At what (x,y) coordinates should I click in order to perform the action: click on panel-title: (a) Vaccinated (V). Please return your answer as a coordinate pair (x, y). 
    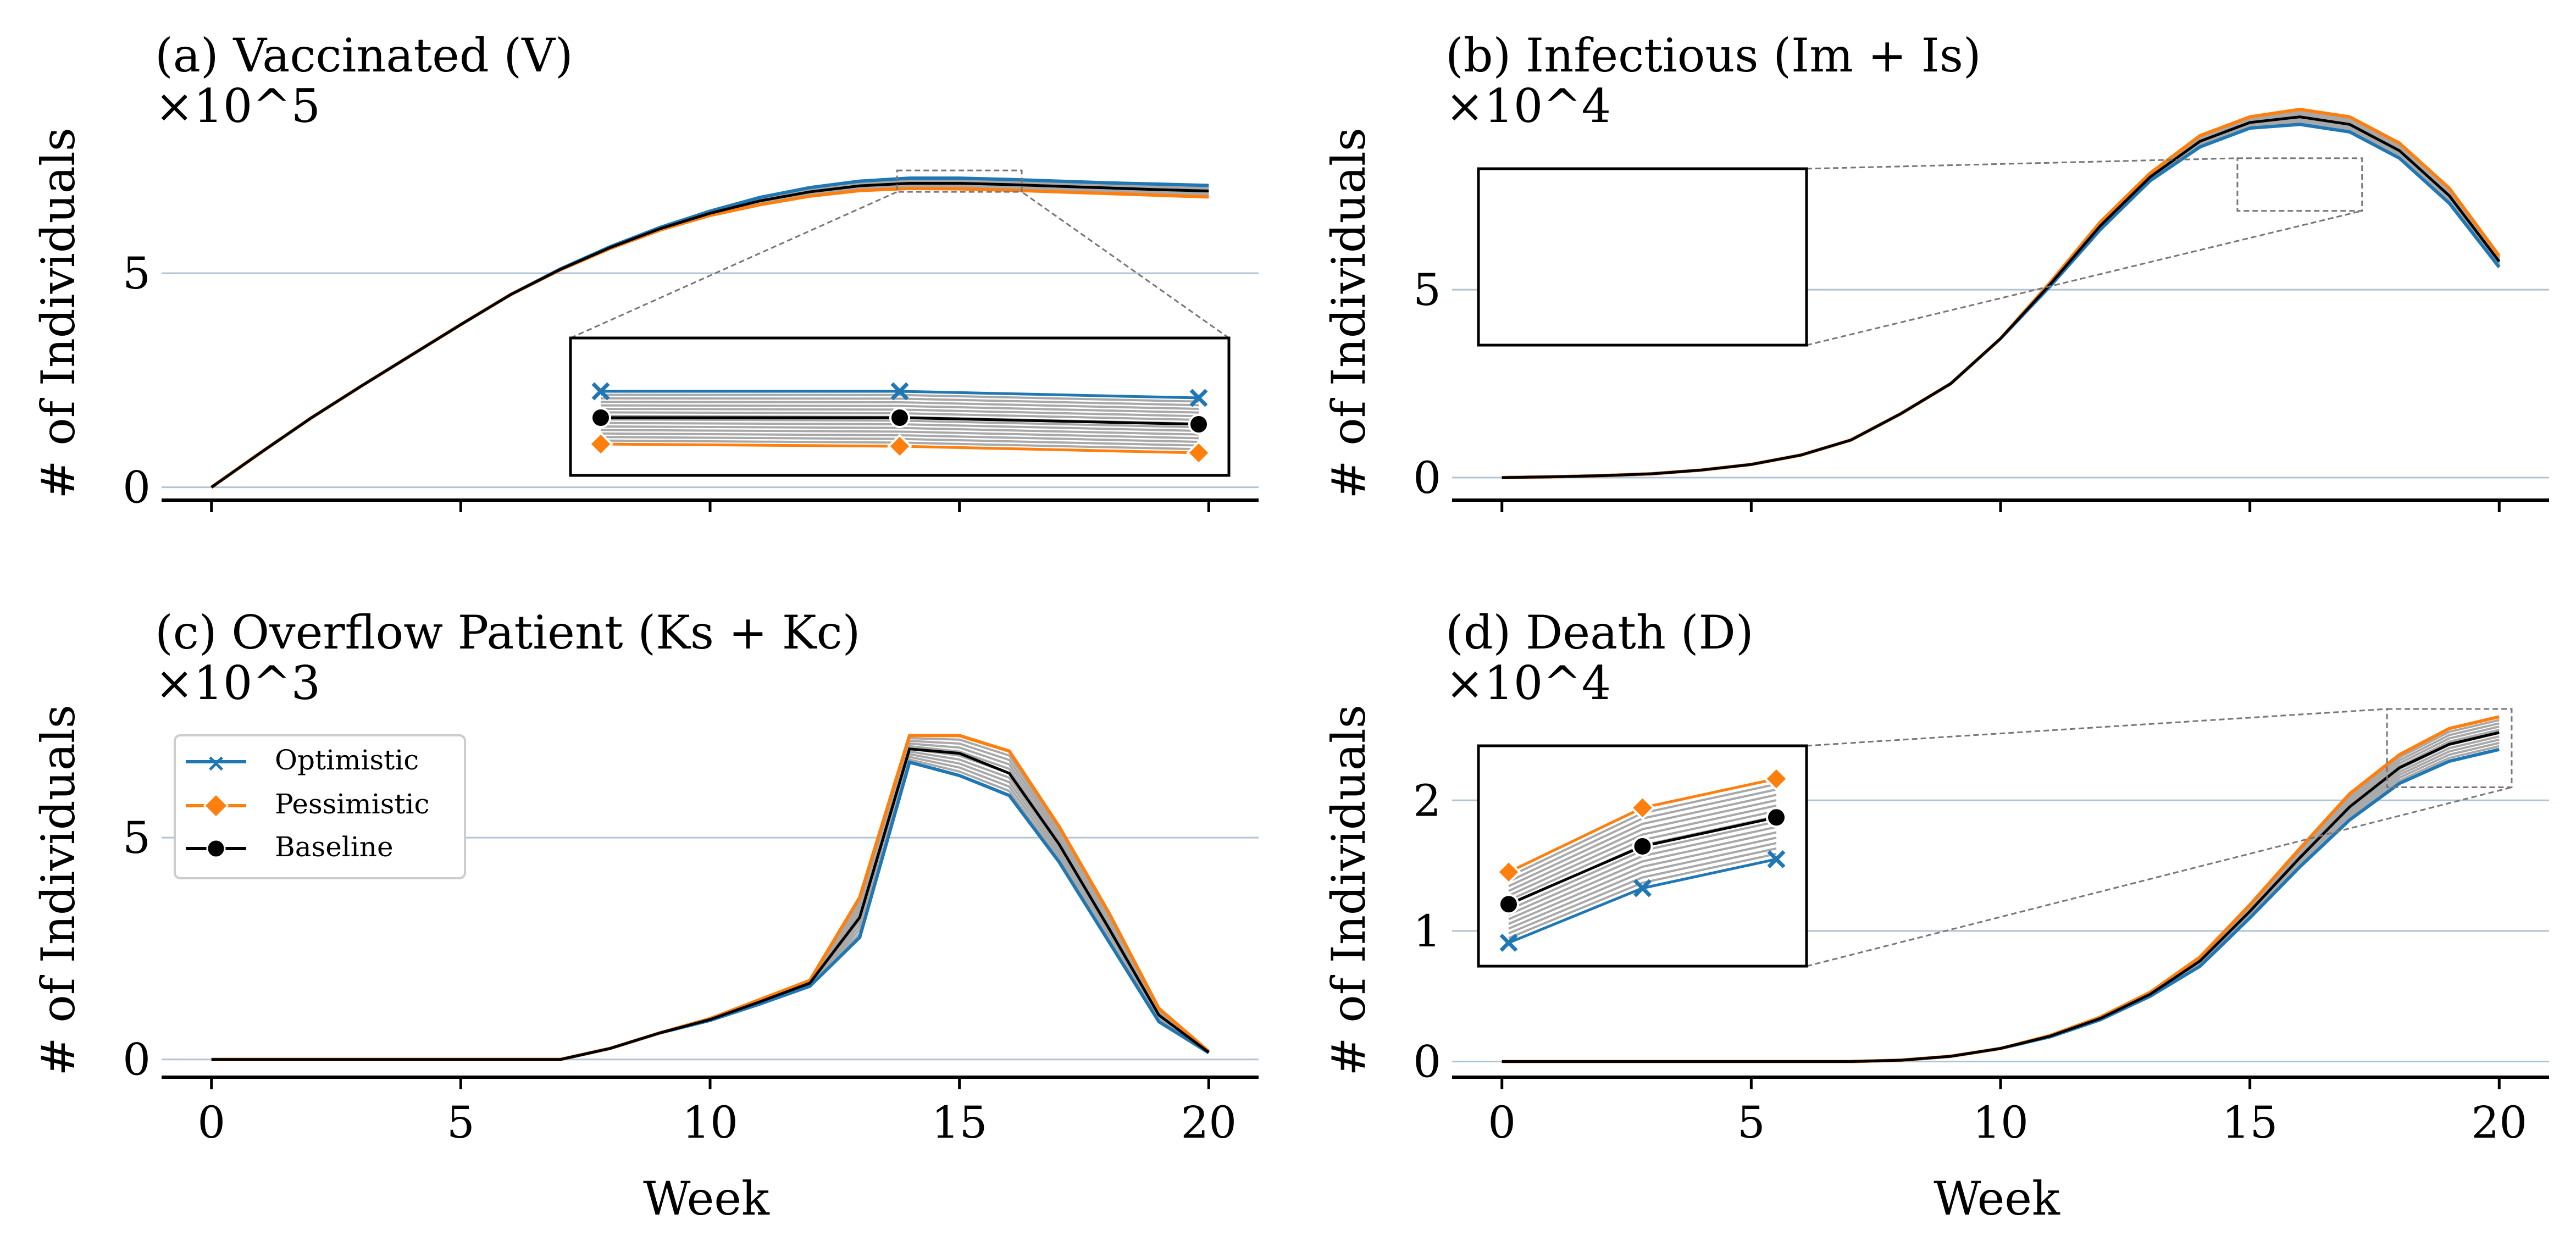
    Looking at the image, I should click on (364, 55).